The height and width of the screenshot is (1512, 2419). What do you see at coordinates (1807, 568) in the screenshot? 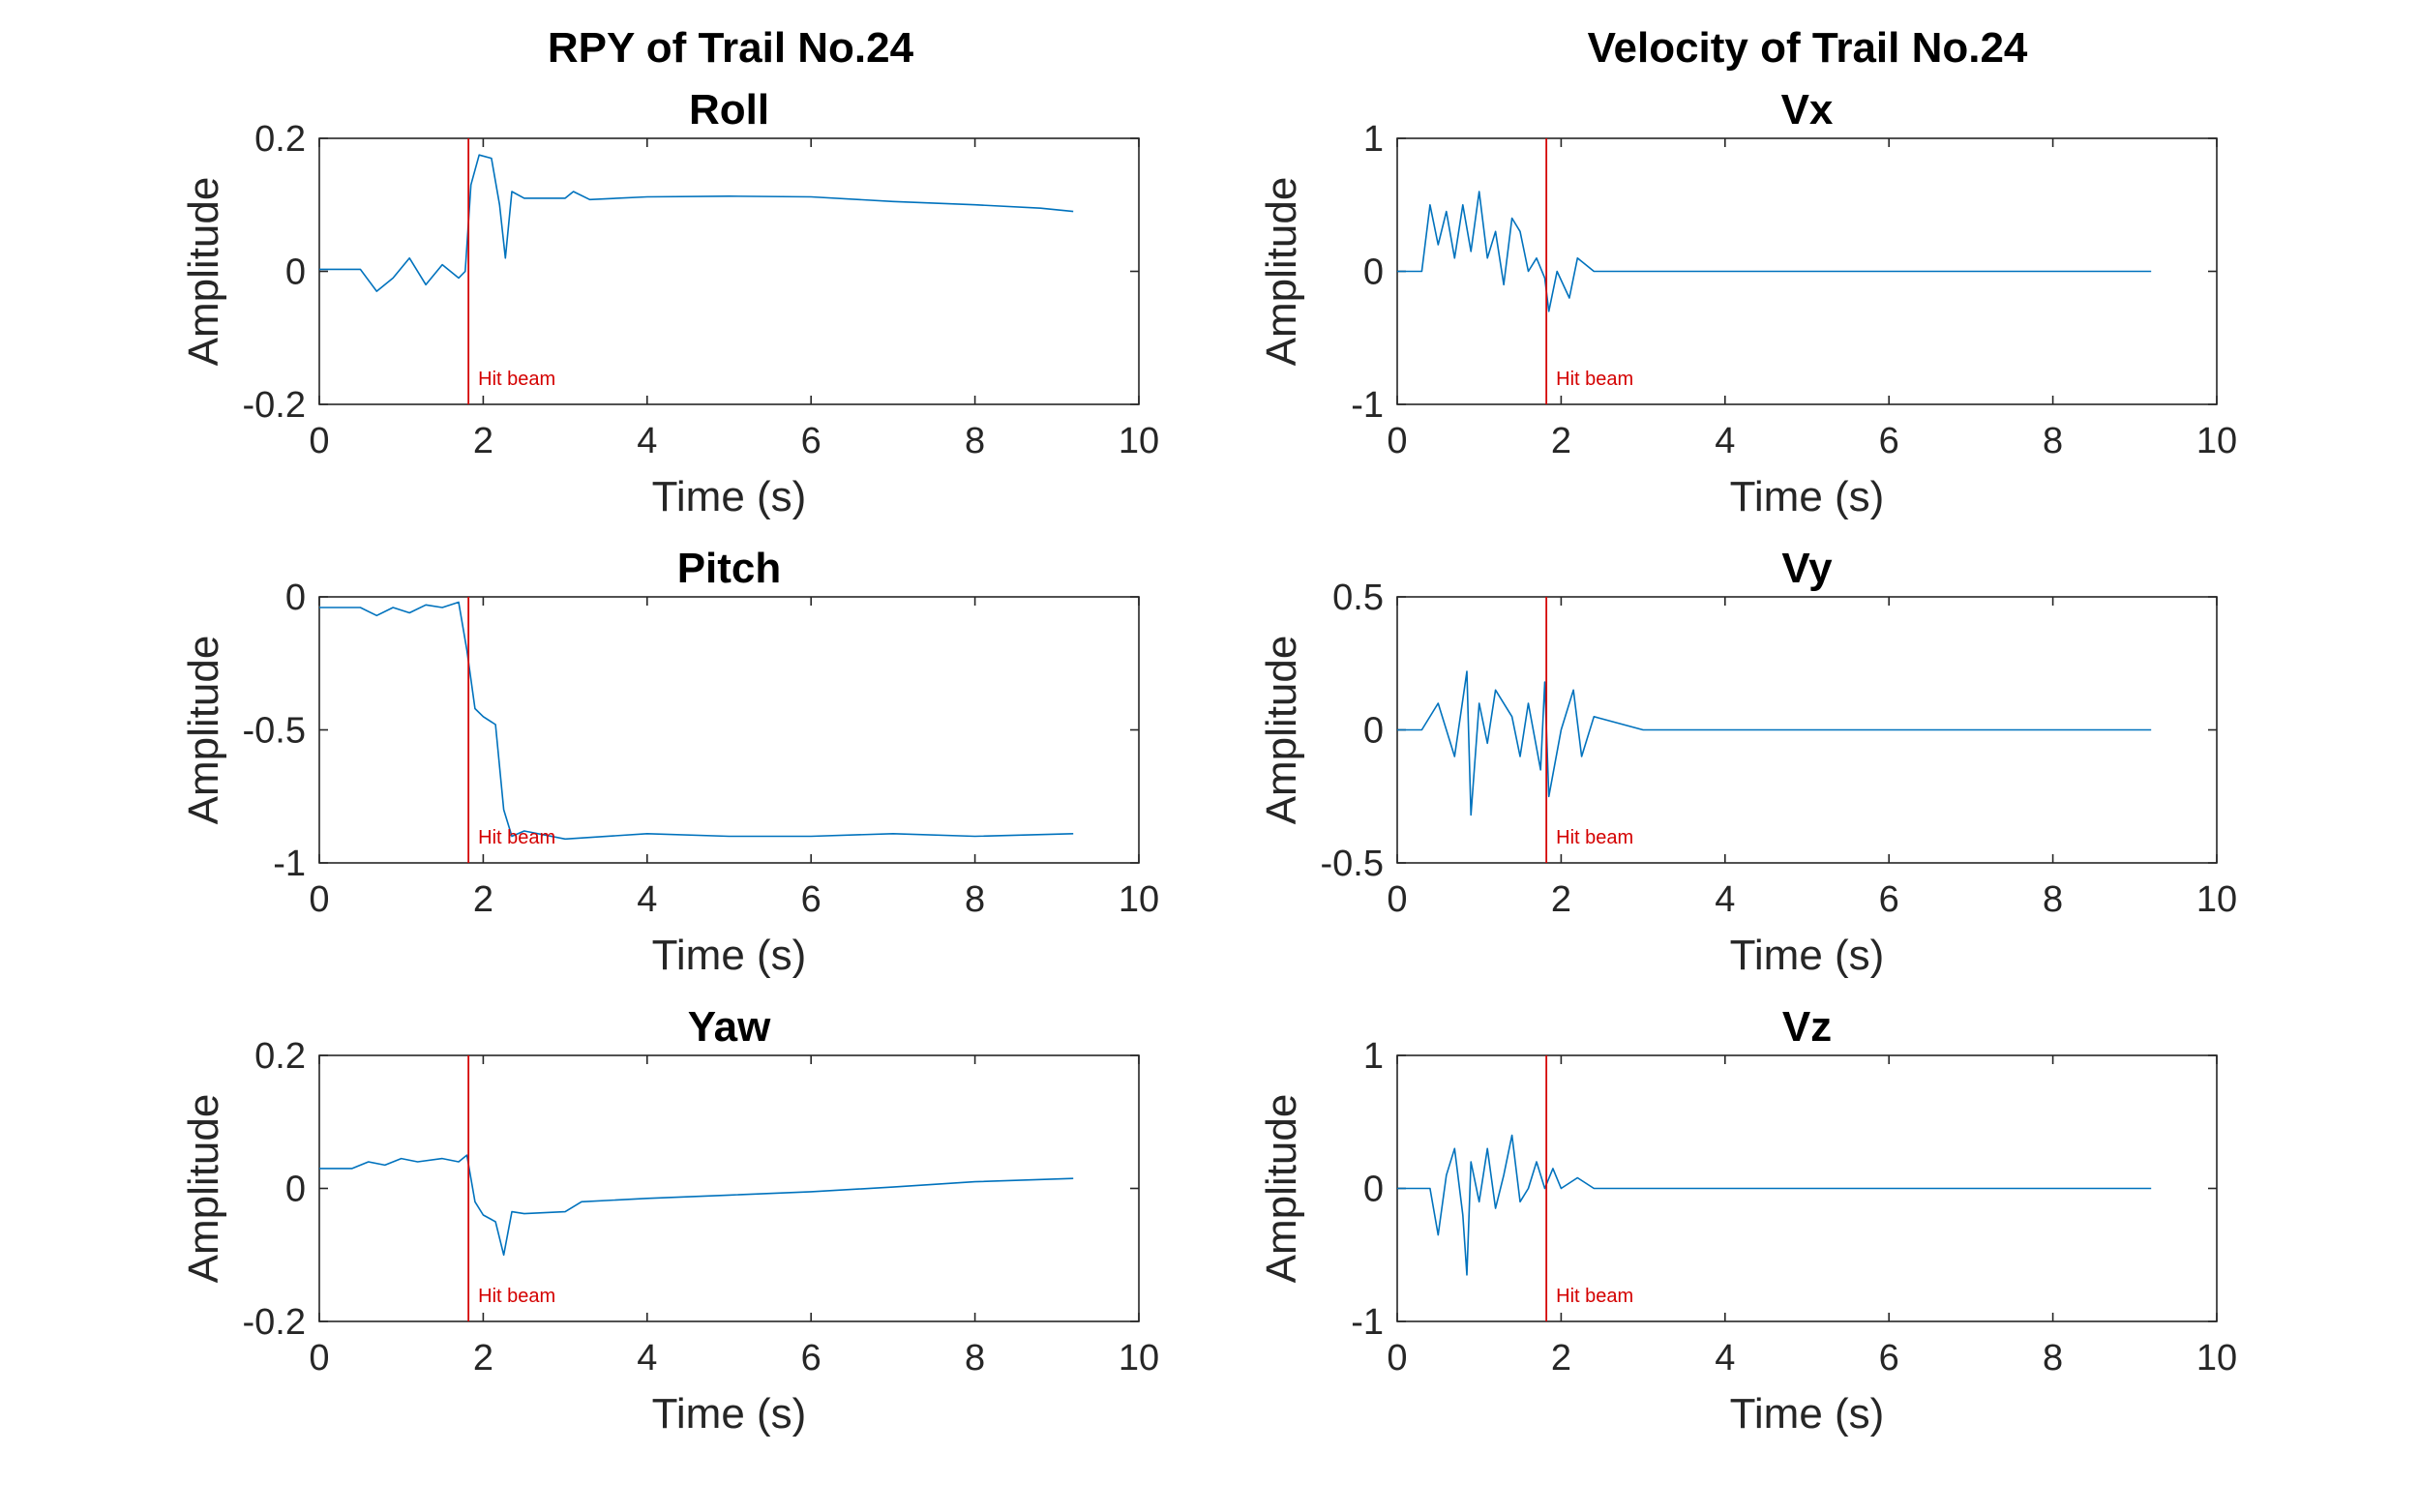
I see `subplot-title: Vy` at bounding box center [1807, 568].